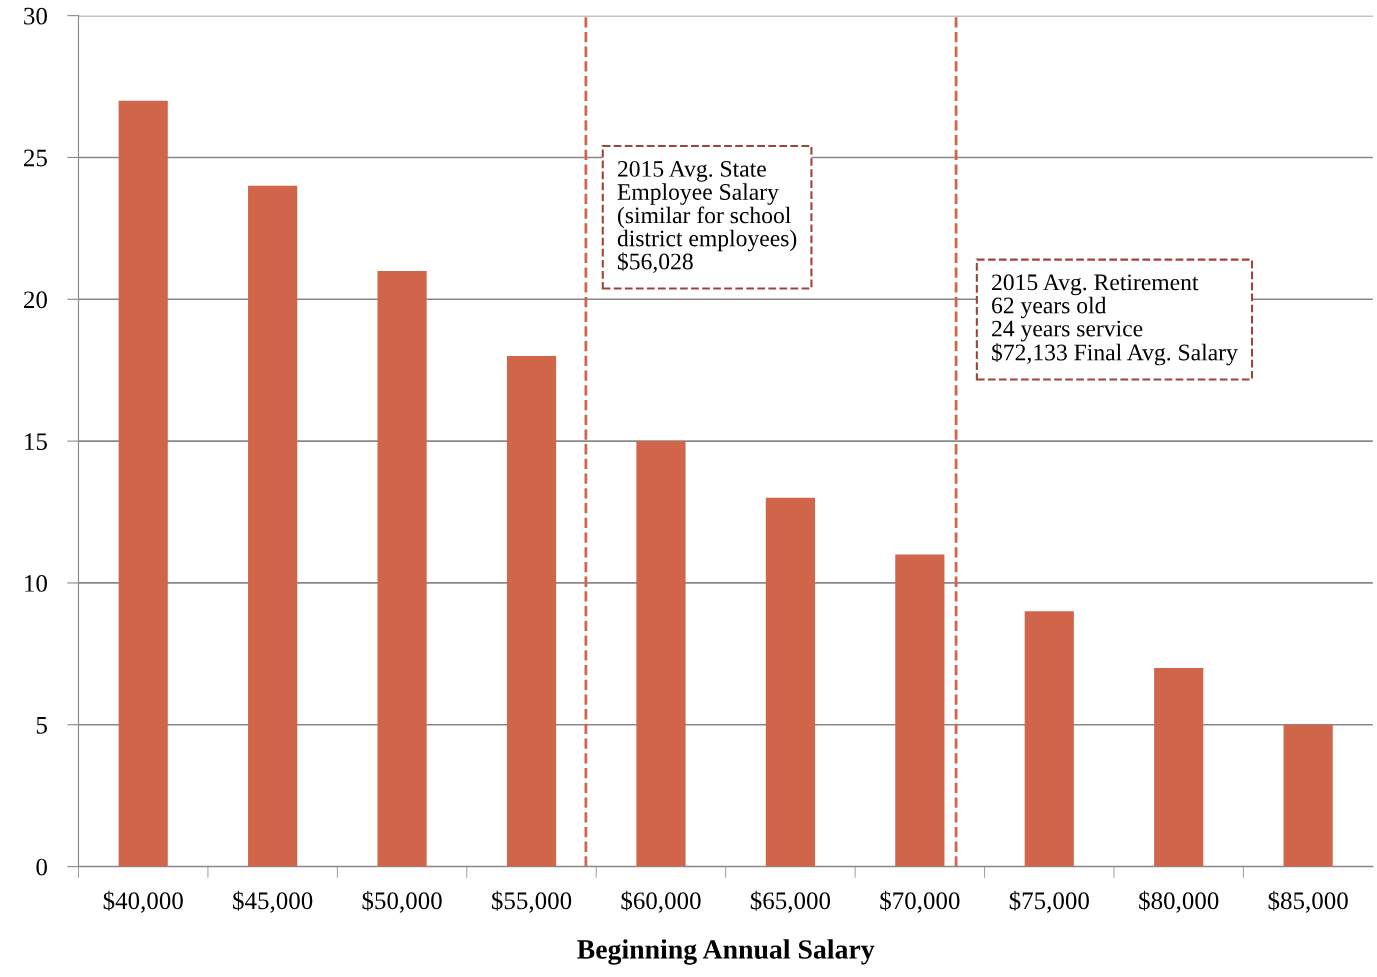  Describe the element at coordinates (707, 216) in the screenshot. I see `annotation: 2015 Avg. State Employee Salary (similar for school district employees) $56,028` at that location.